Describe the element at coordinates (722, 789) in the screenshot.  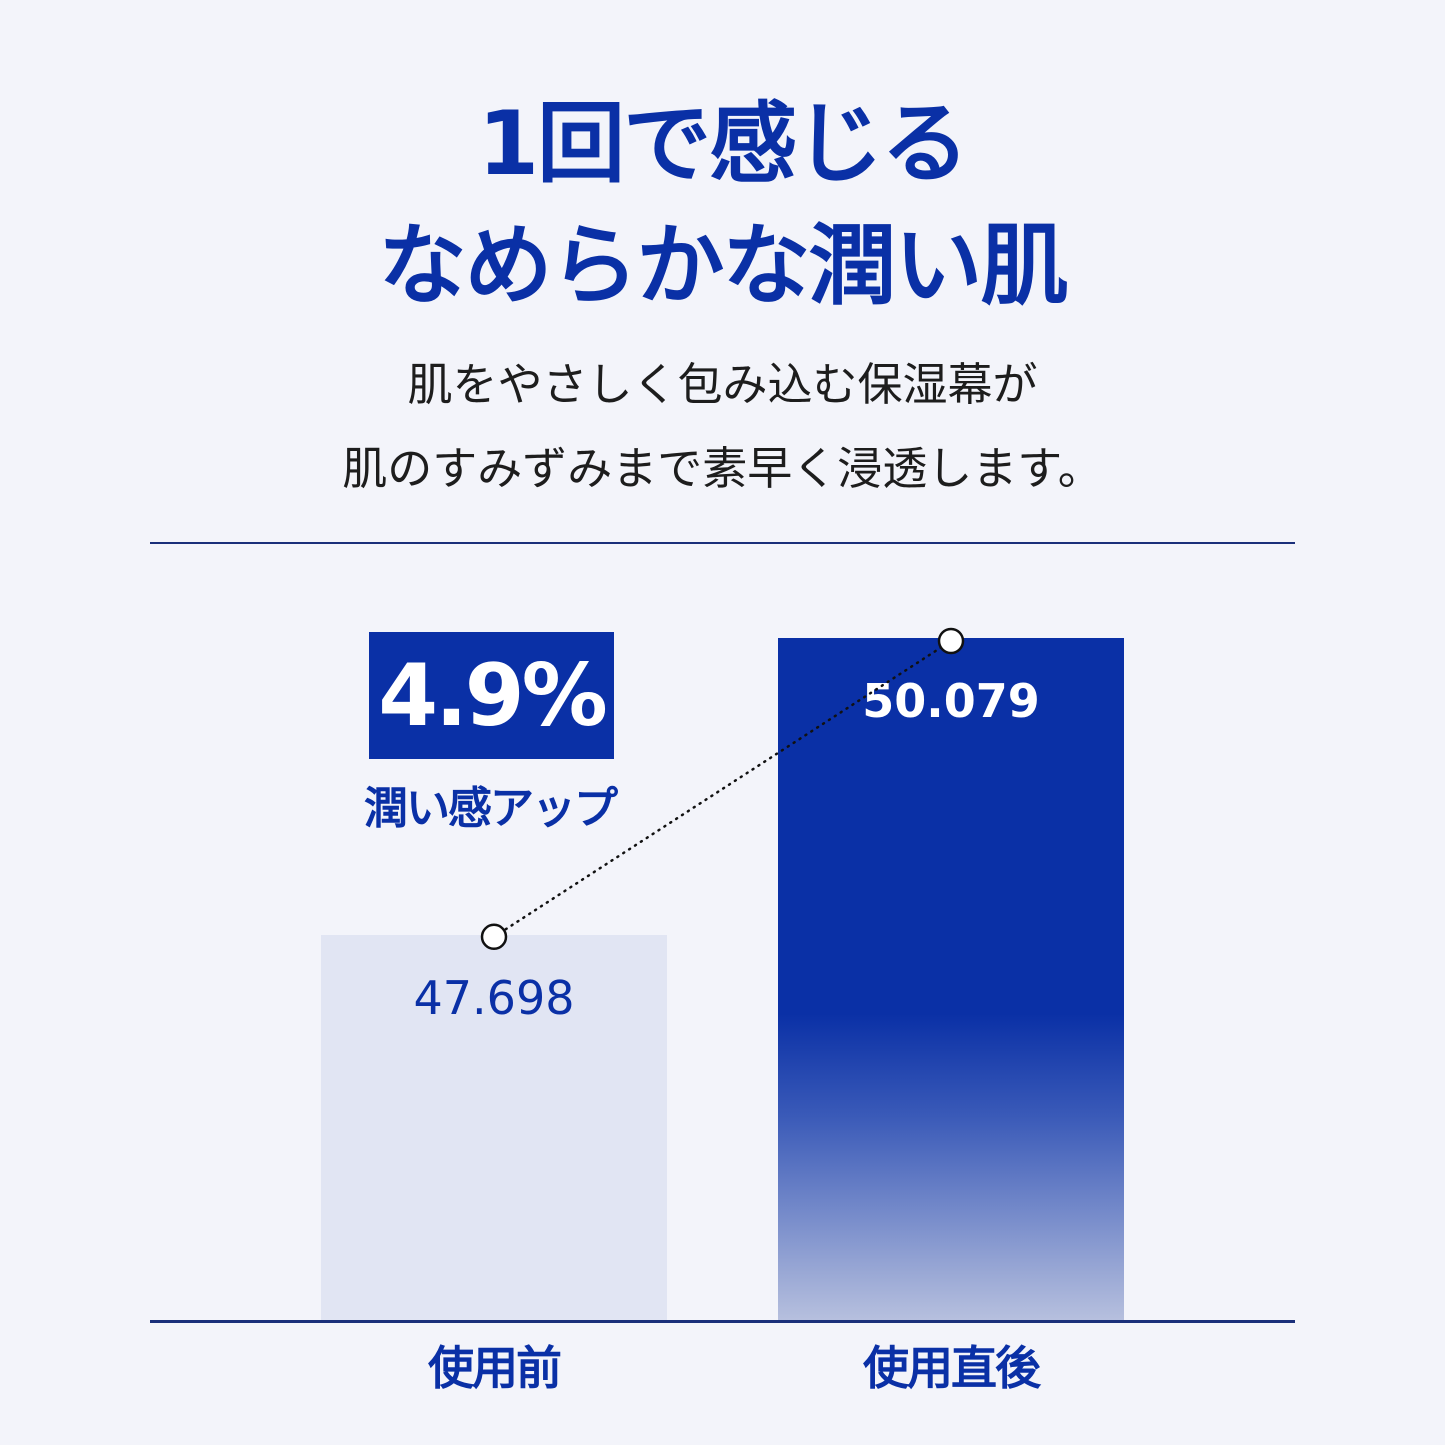
I see `connector-dotted-line` at that location.